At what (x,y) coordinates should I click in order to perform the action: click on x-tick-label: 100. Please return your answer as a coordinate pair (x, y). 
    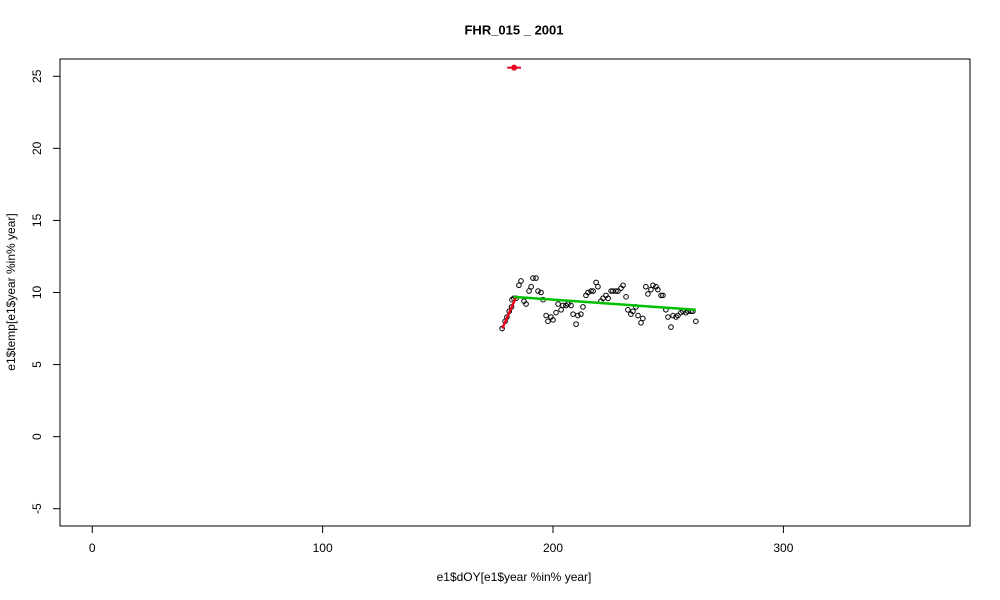
    Looking at the image, I should click on (323, 548).